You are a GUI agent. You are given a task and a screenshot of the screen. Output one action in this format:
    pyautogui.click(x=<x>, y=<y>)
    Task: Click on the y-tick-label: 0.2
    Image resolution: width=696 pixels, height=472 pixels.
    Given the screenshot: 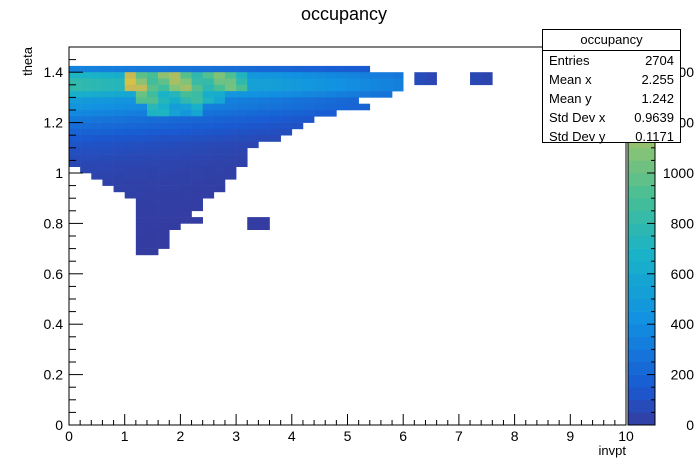 What is the action you would take?
    pyautogui.click(x=54, y=375)
    